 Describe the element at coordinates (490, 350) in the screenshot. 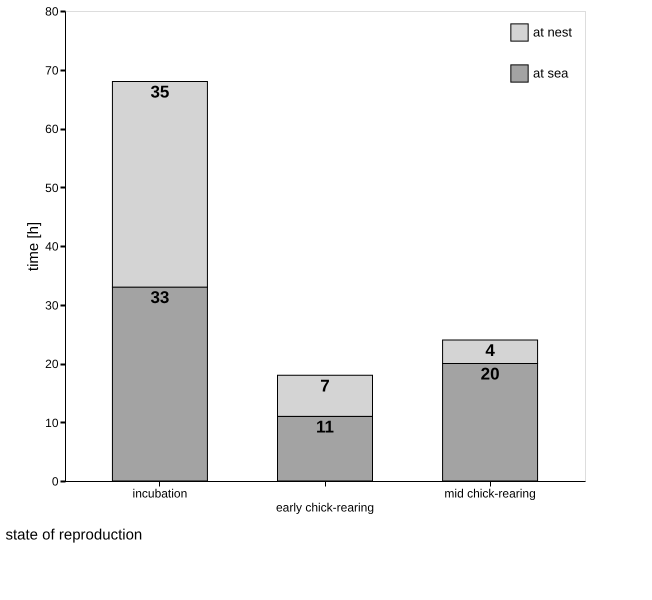

I see `data-label: 4` at that location.